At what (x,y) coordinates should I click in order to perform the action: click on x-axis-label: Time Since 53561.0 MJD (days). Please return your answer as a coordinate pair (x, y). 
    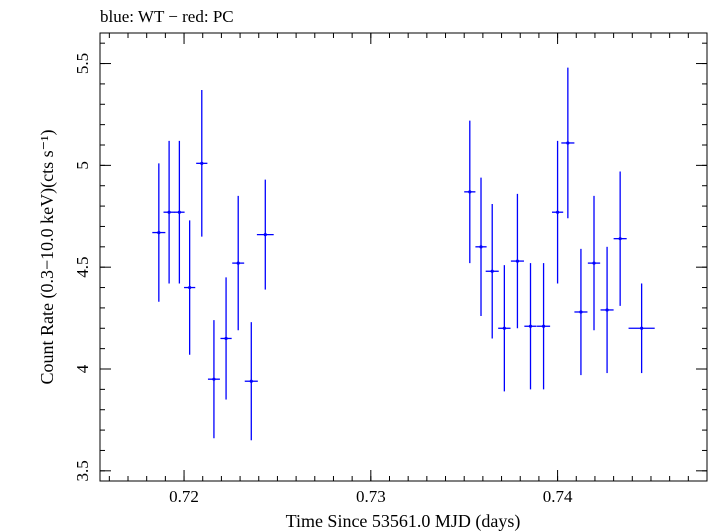
    Looking at the image, I should click on (403, 521).